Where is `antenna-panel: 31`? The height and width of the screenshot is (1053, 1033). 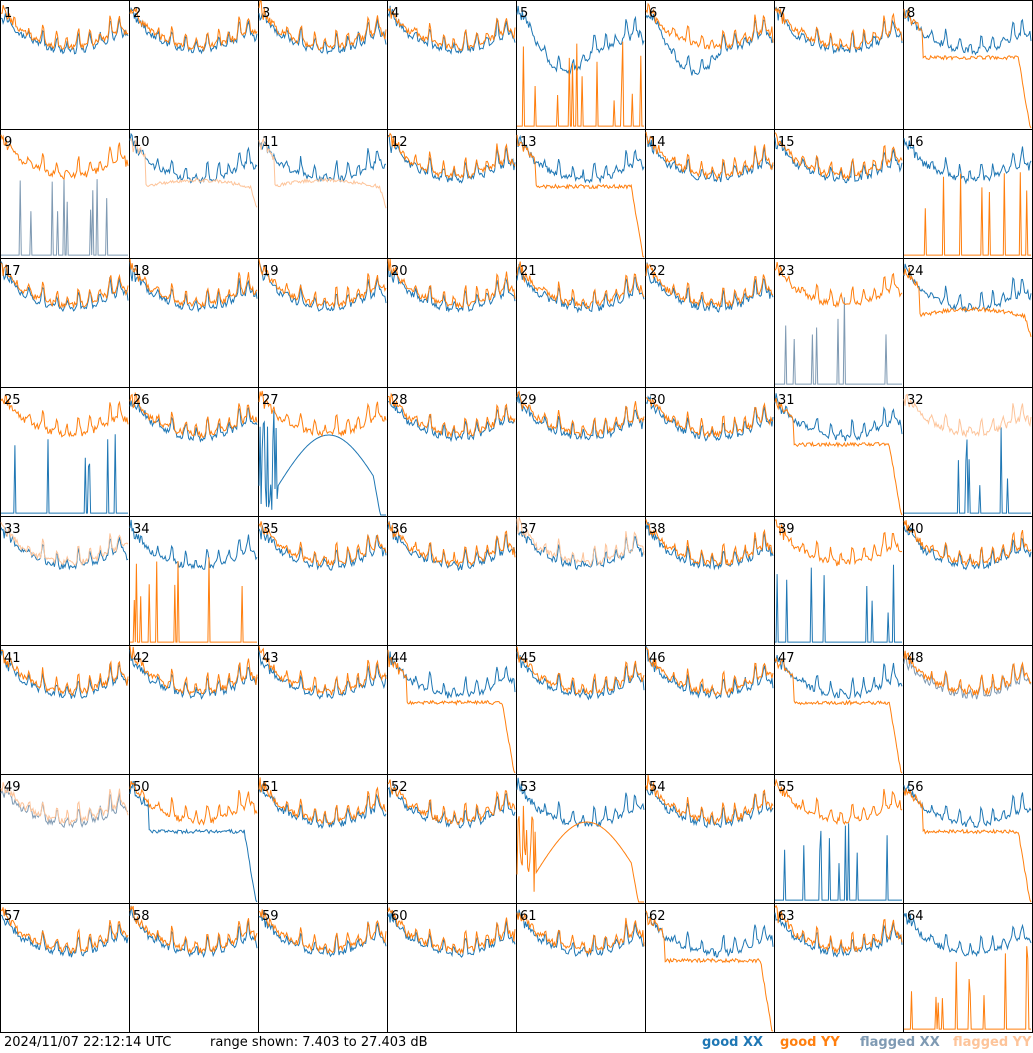
antenna-panel: 31 is located at coordinates (839, 452).